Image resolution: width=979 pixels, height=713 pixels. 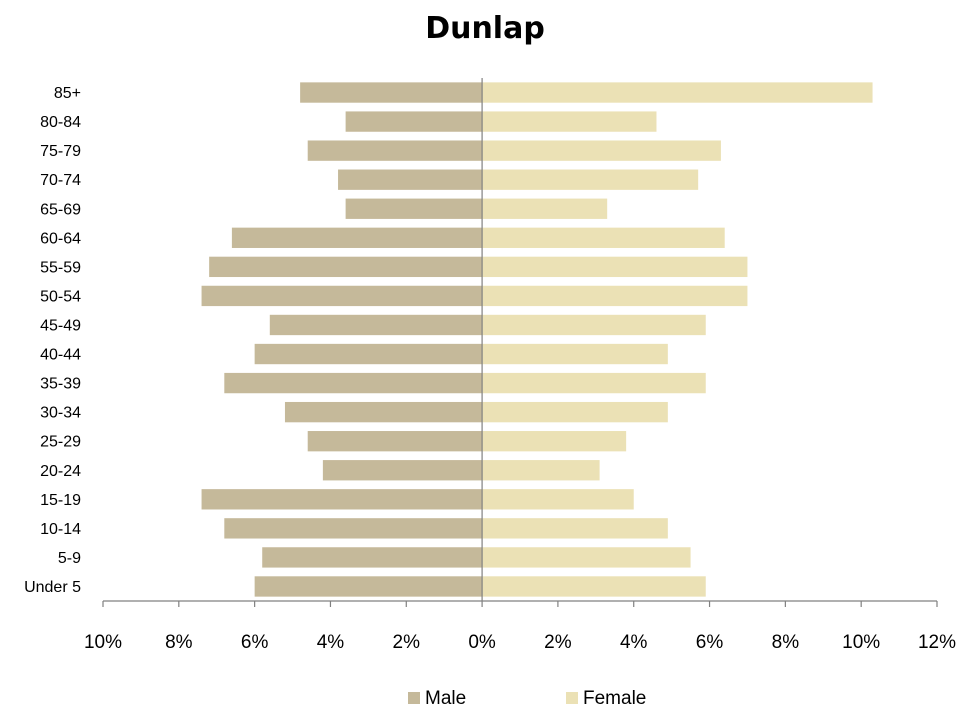 I want to click on legend-swatch-male, so click(x=414, y=698).